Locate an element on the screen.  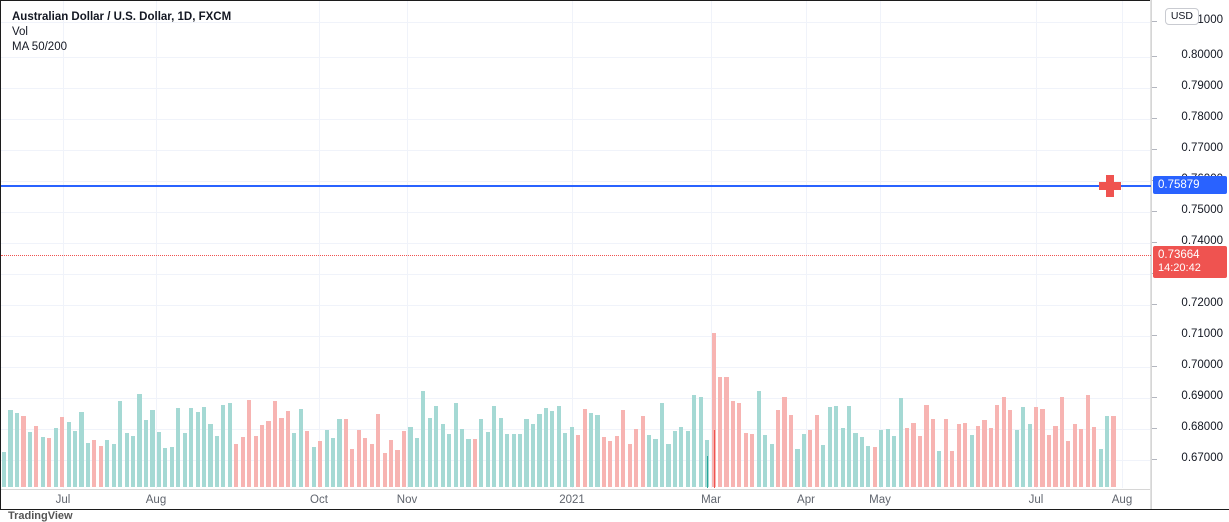
price-tick-label: 0.80000 is located at coordinates (1202, 55).